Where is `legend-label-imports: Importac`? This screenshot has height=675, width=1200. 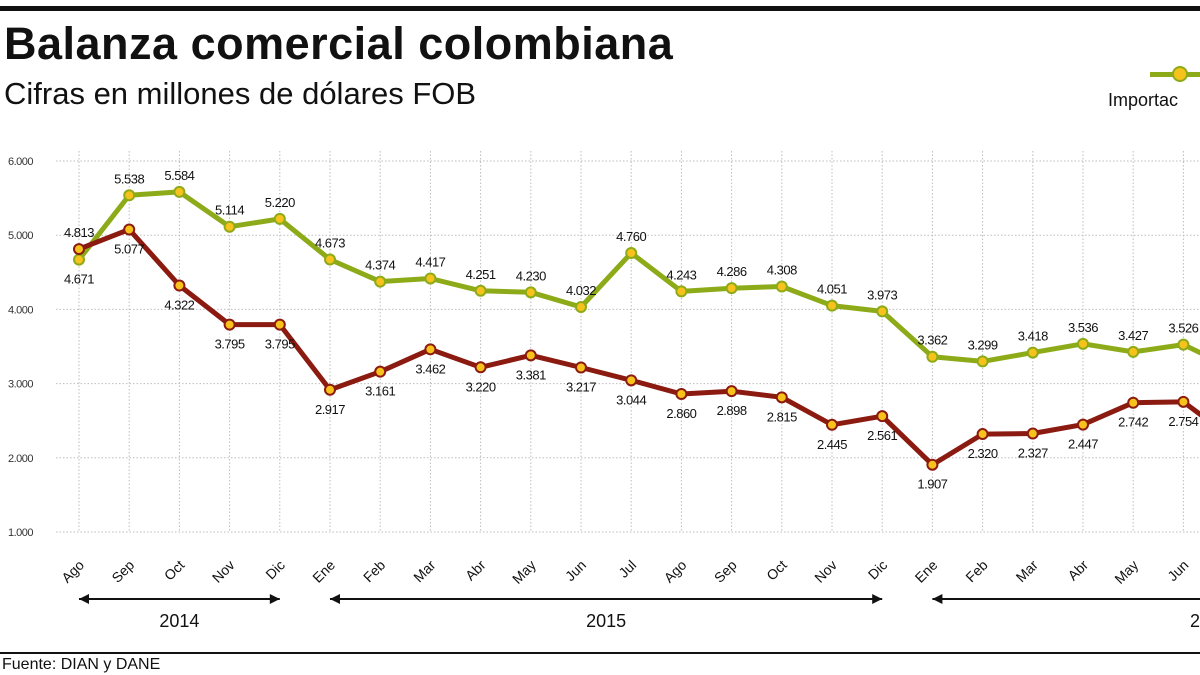
legend-label-imports: Importac is located at coordinates (1143, 100).